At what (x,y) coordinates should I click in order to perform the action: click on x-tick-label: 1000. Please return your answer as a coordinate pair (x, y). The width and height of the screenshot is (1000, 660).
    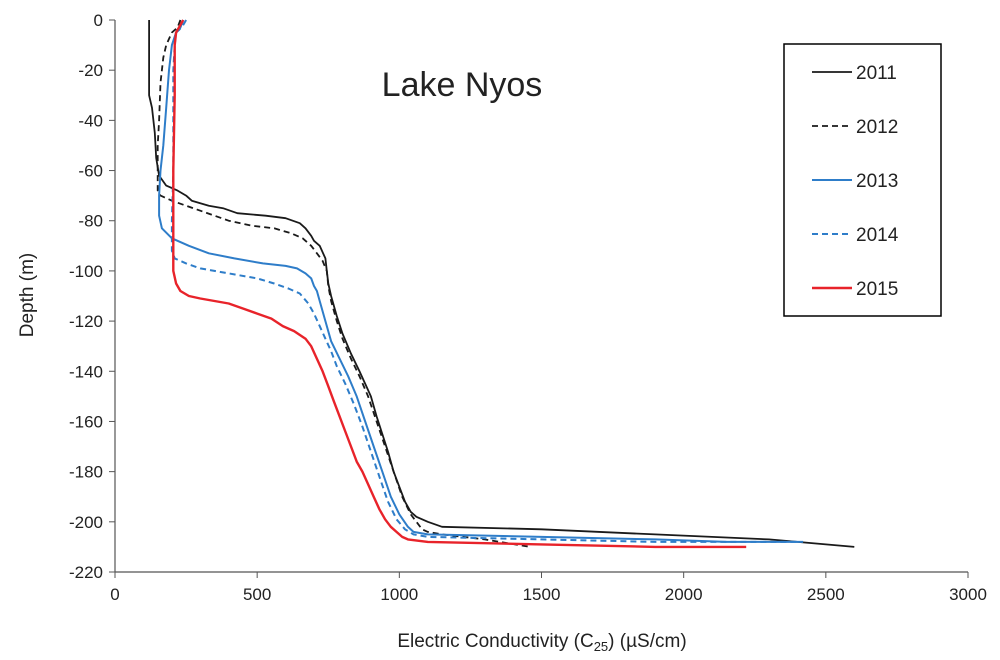
    Looking at the image, I should click on (399, 594).